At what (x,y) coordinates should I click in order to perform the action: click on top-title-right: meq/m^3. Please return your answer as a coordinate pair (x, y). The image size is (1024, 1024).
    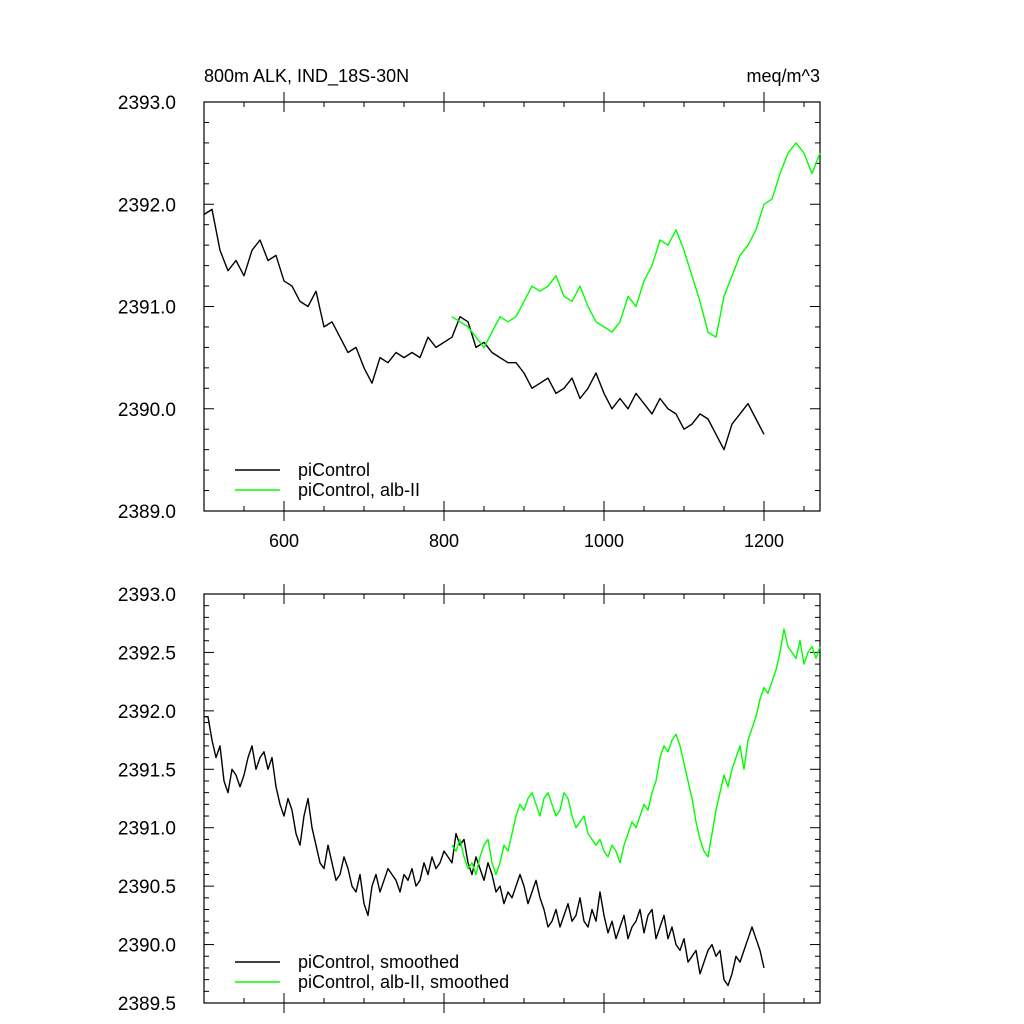
    Looking at the image, I should click on (783, 76).